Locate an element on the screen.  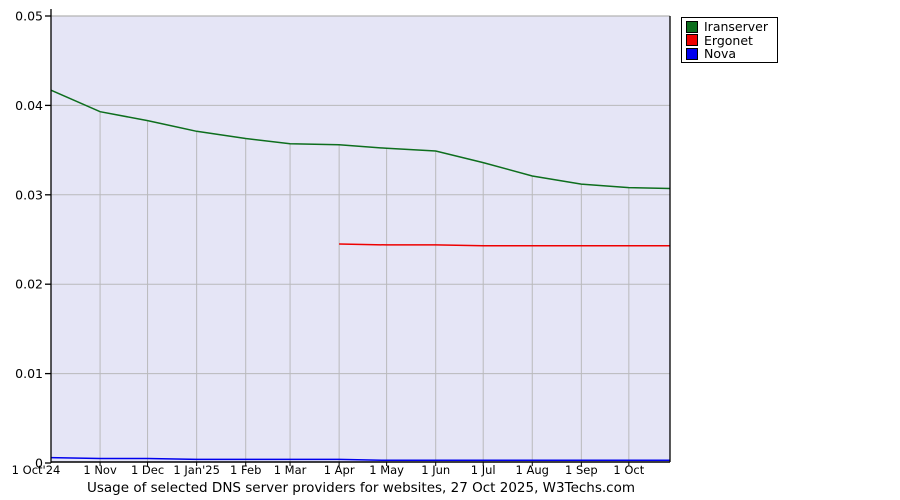
y-tick-label: 0.03 is located at coordinates (29, 194).